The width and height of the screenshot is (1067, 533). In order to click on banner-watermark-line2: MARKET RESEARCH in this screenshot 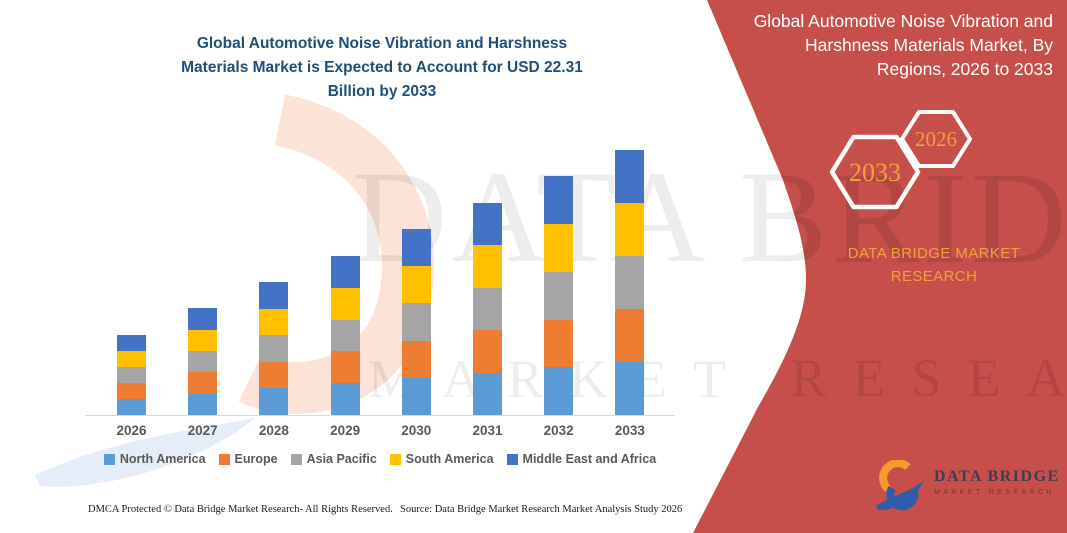, I will do `click(717, 378)`.